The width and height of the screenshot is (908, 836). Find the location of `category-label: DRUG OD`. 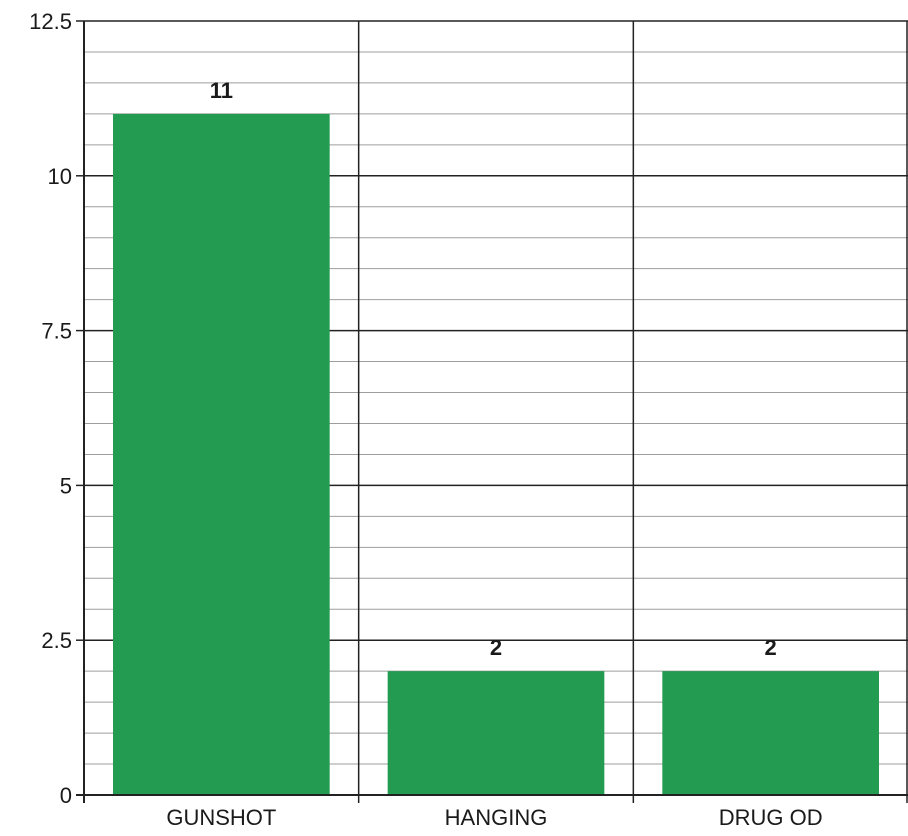

category-label: DRUG OD is located at coordinates (771, 817).